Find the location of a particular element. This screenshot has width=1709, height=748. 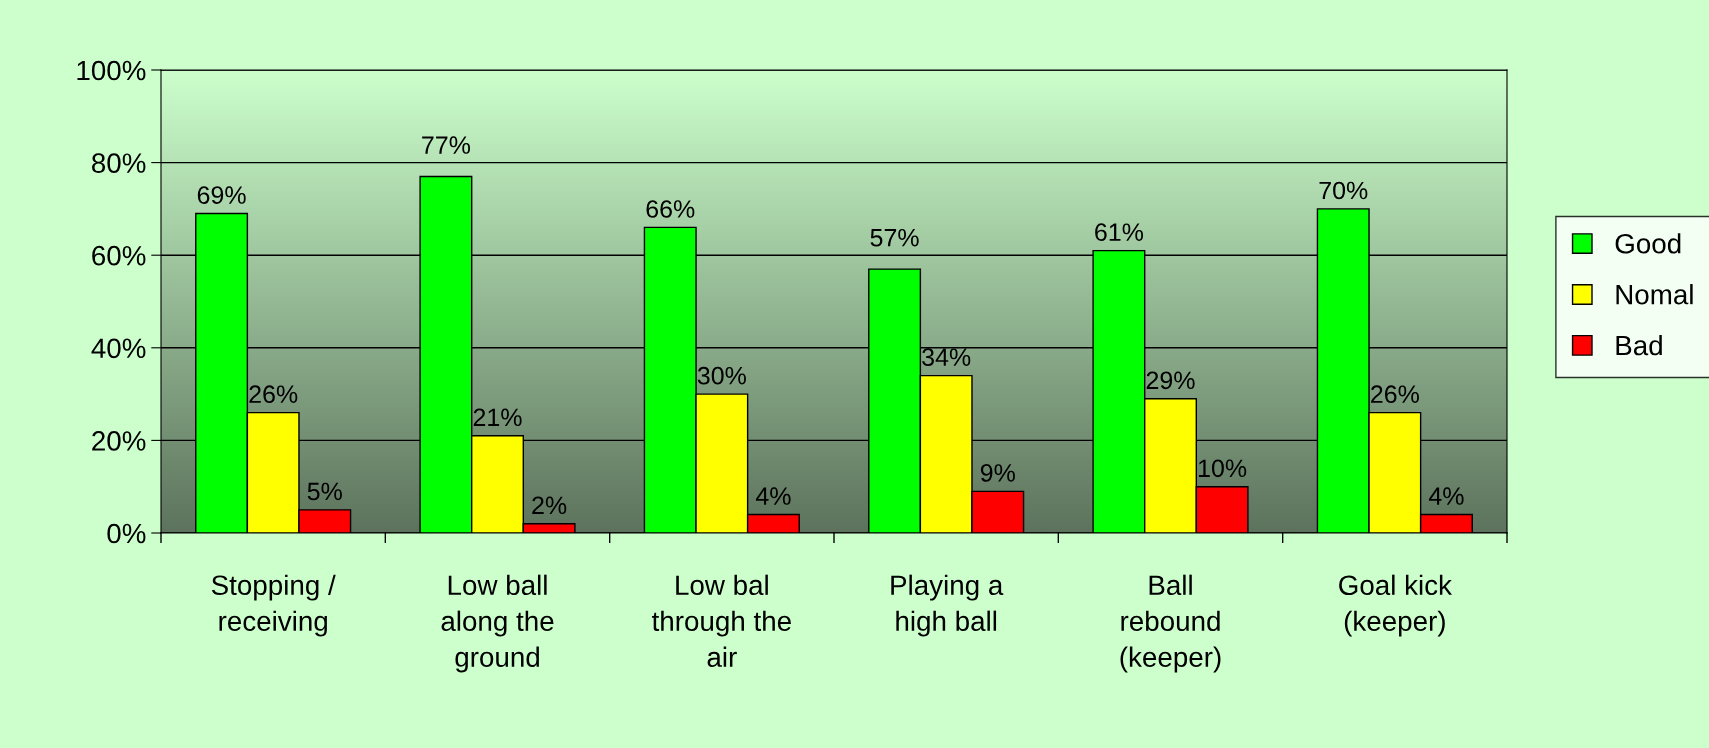

x-tick-label: Stopping / receiving is located at coordinates (273, 605).